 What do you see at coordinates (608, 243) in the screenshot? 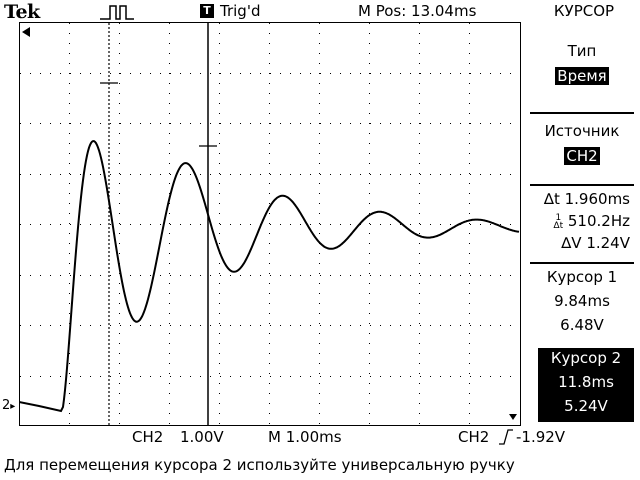
I see `delta-v-value: 1.24V` at bounding box center [608, 243].